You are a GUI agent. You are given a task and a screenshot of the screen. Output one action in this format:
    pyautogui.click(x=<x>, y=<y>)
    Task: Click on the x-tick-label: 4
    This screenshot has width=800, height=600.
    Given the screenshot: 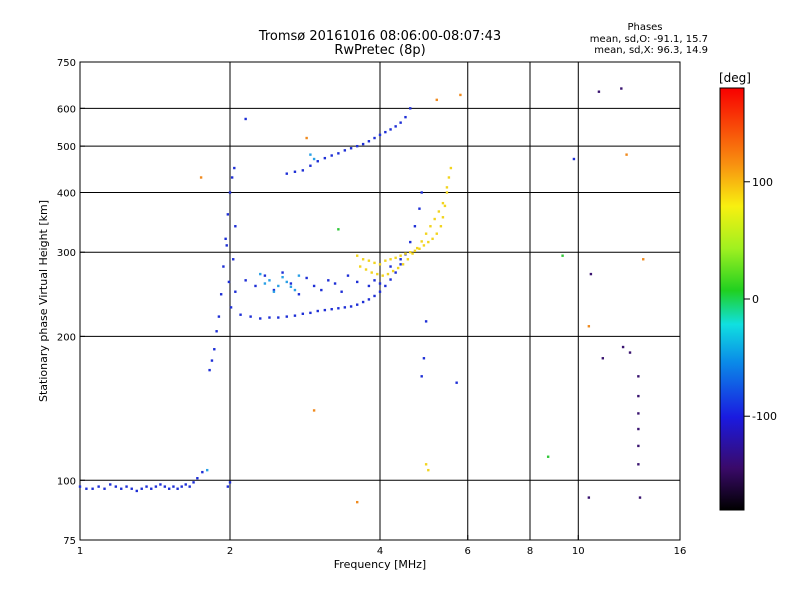 What is the action you would take?
    pyautogui.click(x=380, y=551)
    